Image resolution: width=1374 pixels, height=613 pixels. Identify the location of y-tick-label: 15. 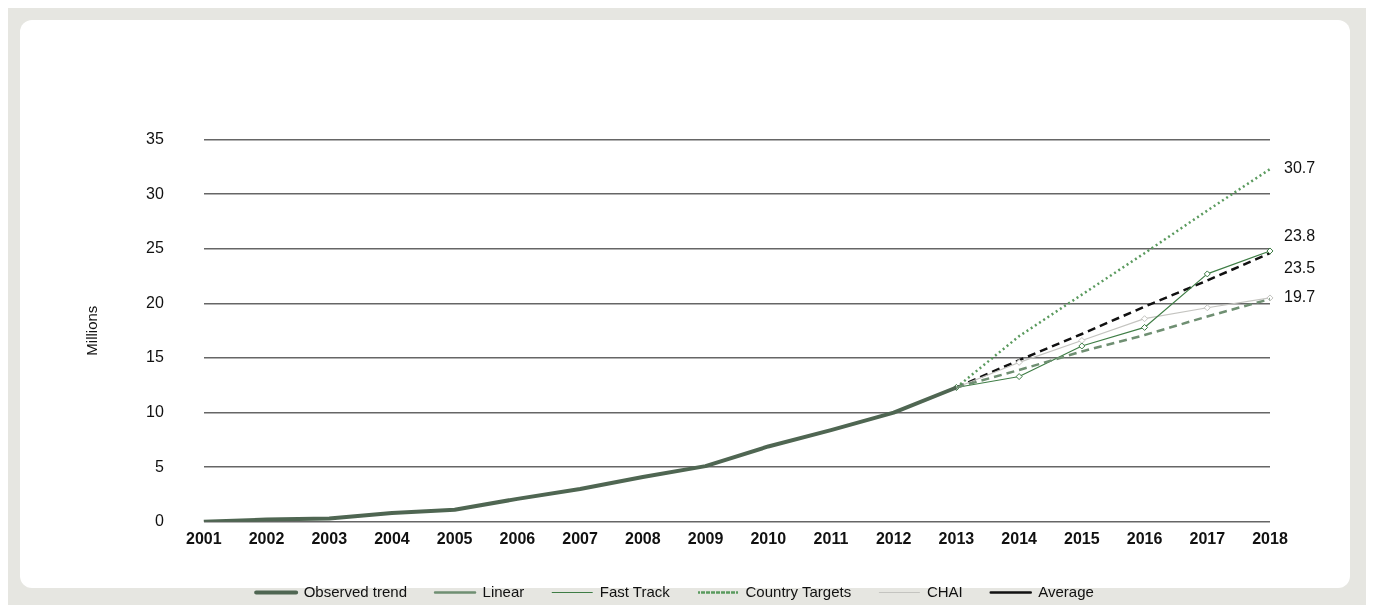
(155, 357).